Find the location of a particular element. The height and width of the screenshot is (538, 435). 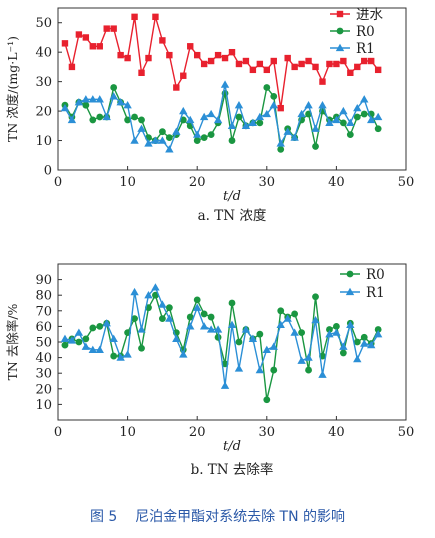

charta-x-tick-label: 10 is located at coordinates (127, 182).